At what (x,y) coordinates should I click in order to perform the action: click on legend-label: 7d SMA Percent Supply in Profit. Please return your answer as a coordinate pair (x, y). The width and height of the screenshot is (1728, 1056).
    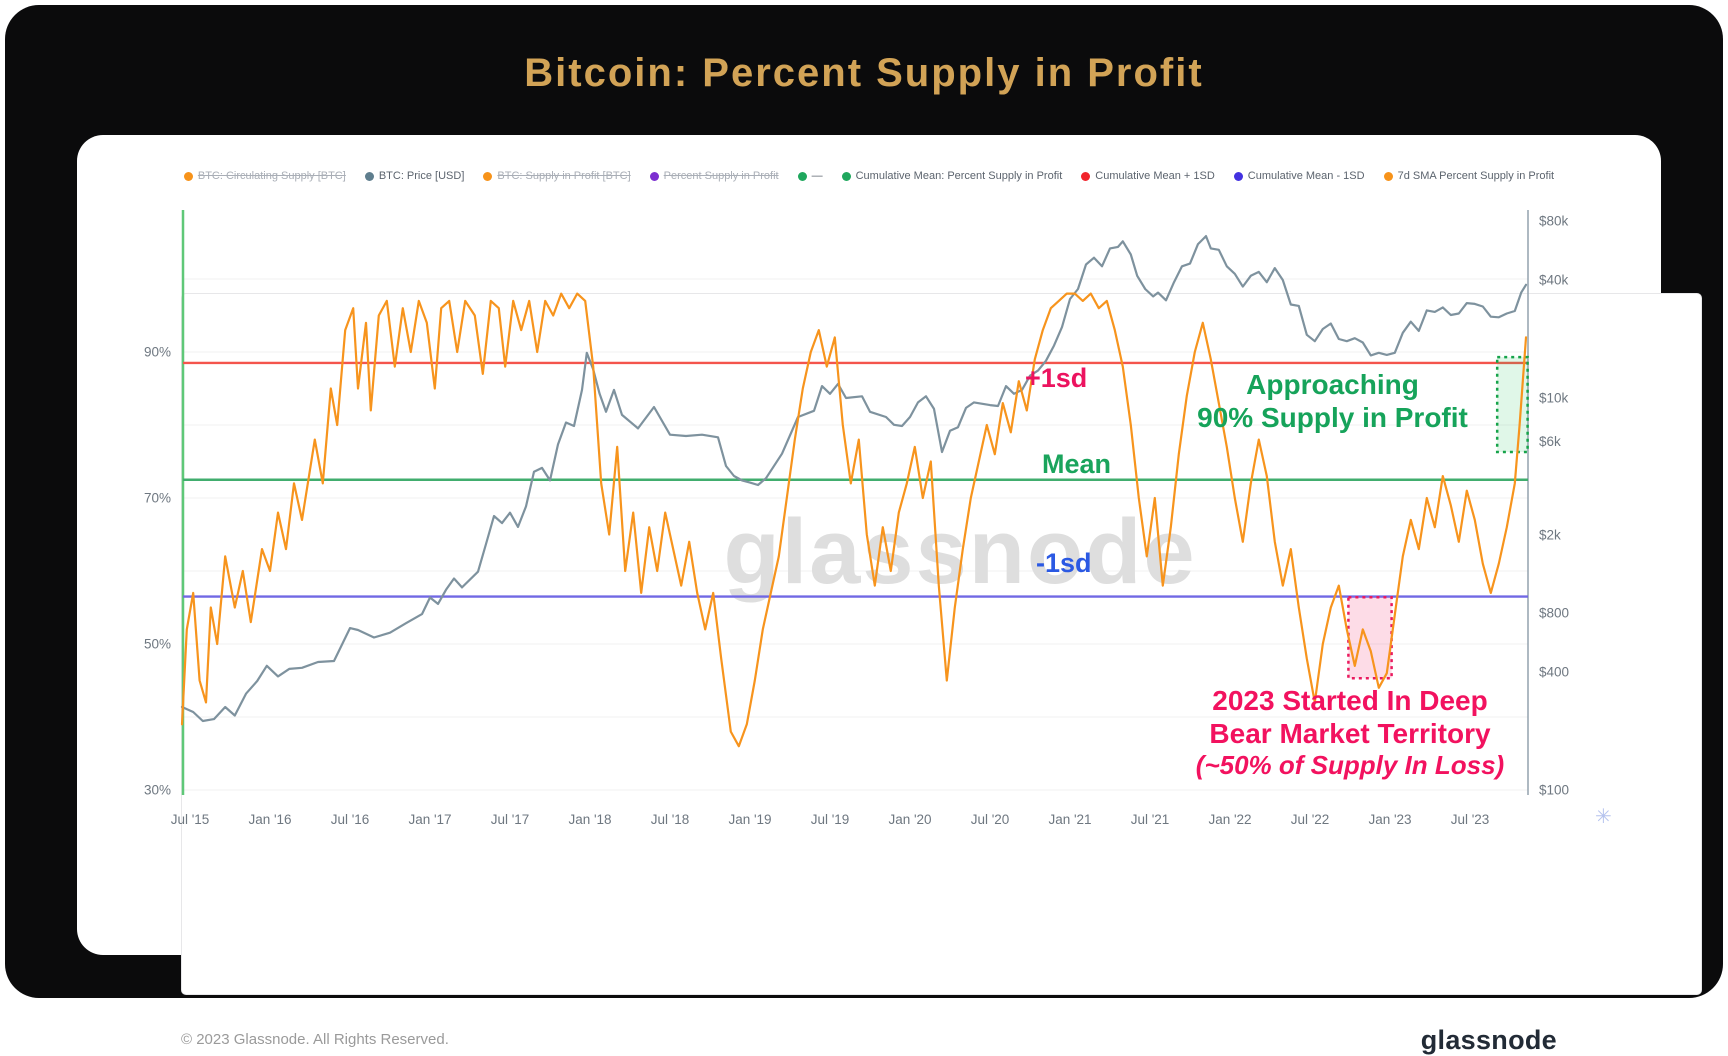
    Looking at the image, I should click on (1476, 176).